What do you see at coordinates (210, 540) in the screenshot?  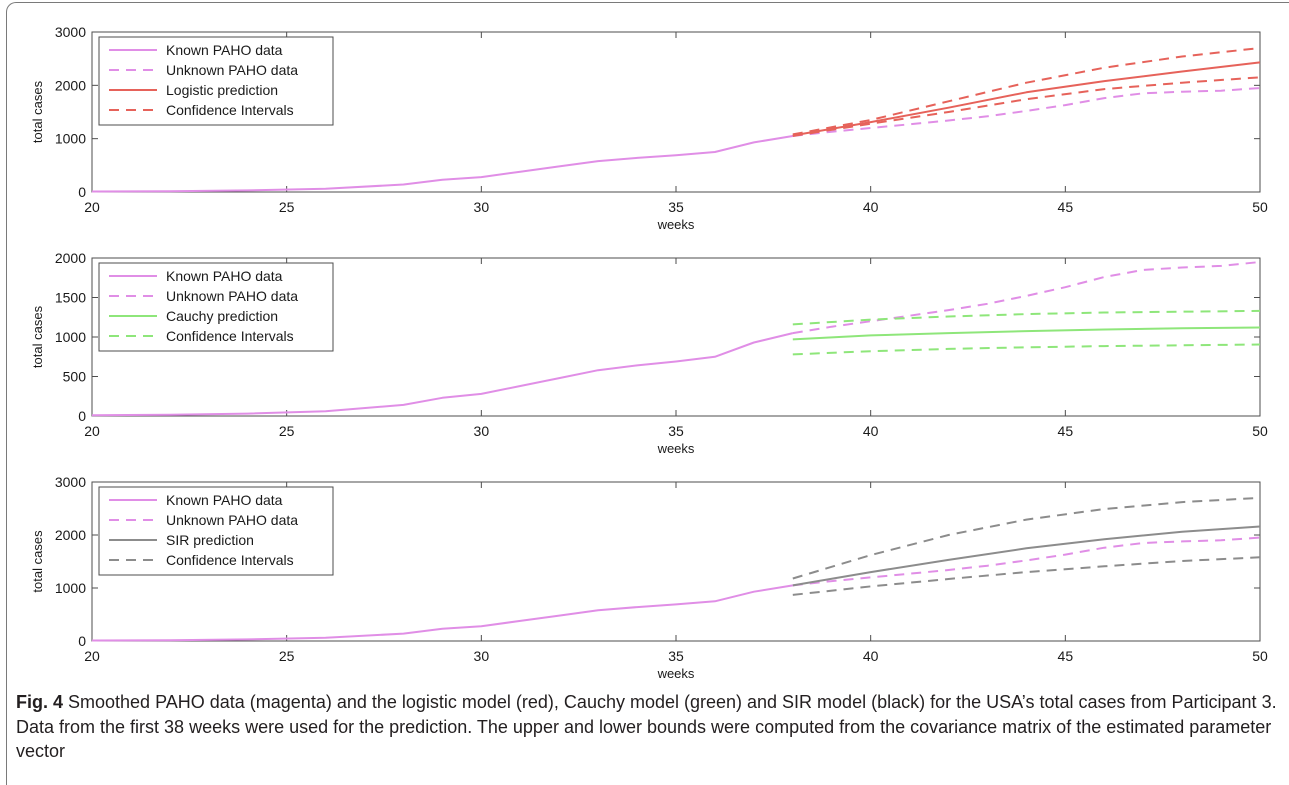 I see `legend-label: SIR prediction` at bounding box center [210, 540].